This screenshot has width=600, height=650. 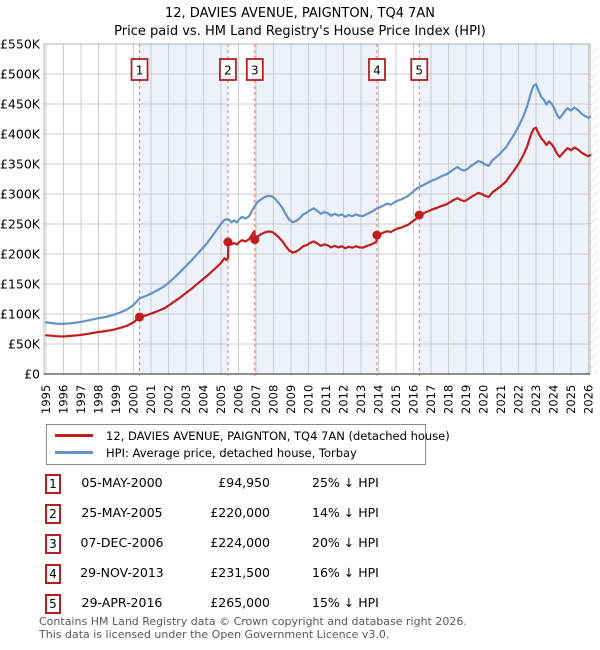 What do you see at coordinates (345, 512) in the screenshot?
I see `sale-row-hpi-delta: 14% ↓ HPI` at bounding box center [345, 512].